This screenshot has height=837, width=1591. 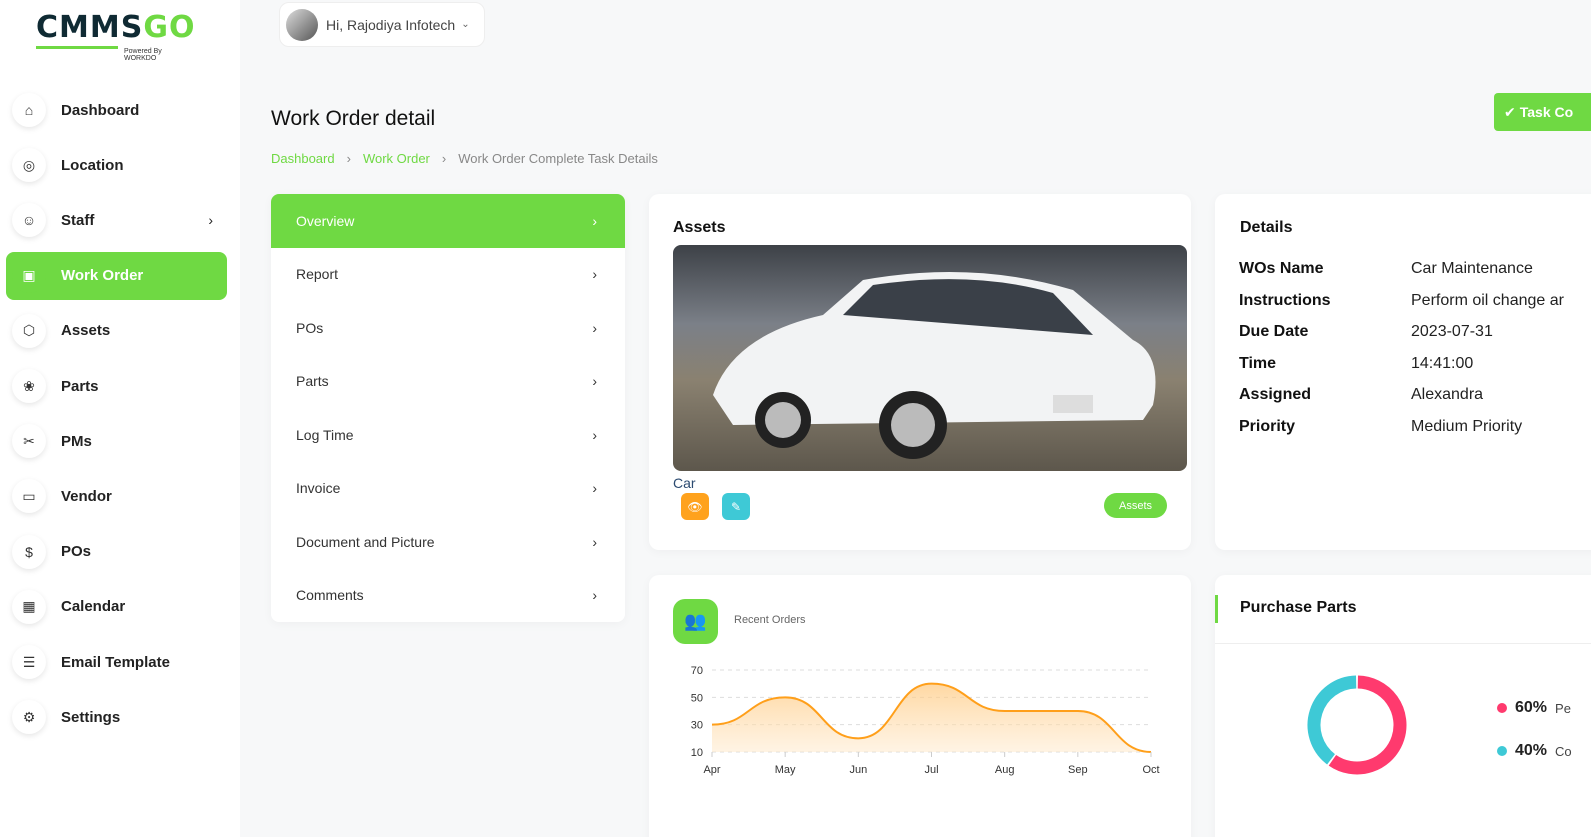 I want to click on sidebar-item-calendar: ▦ Calendar, so click(x=116, y=607).